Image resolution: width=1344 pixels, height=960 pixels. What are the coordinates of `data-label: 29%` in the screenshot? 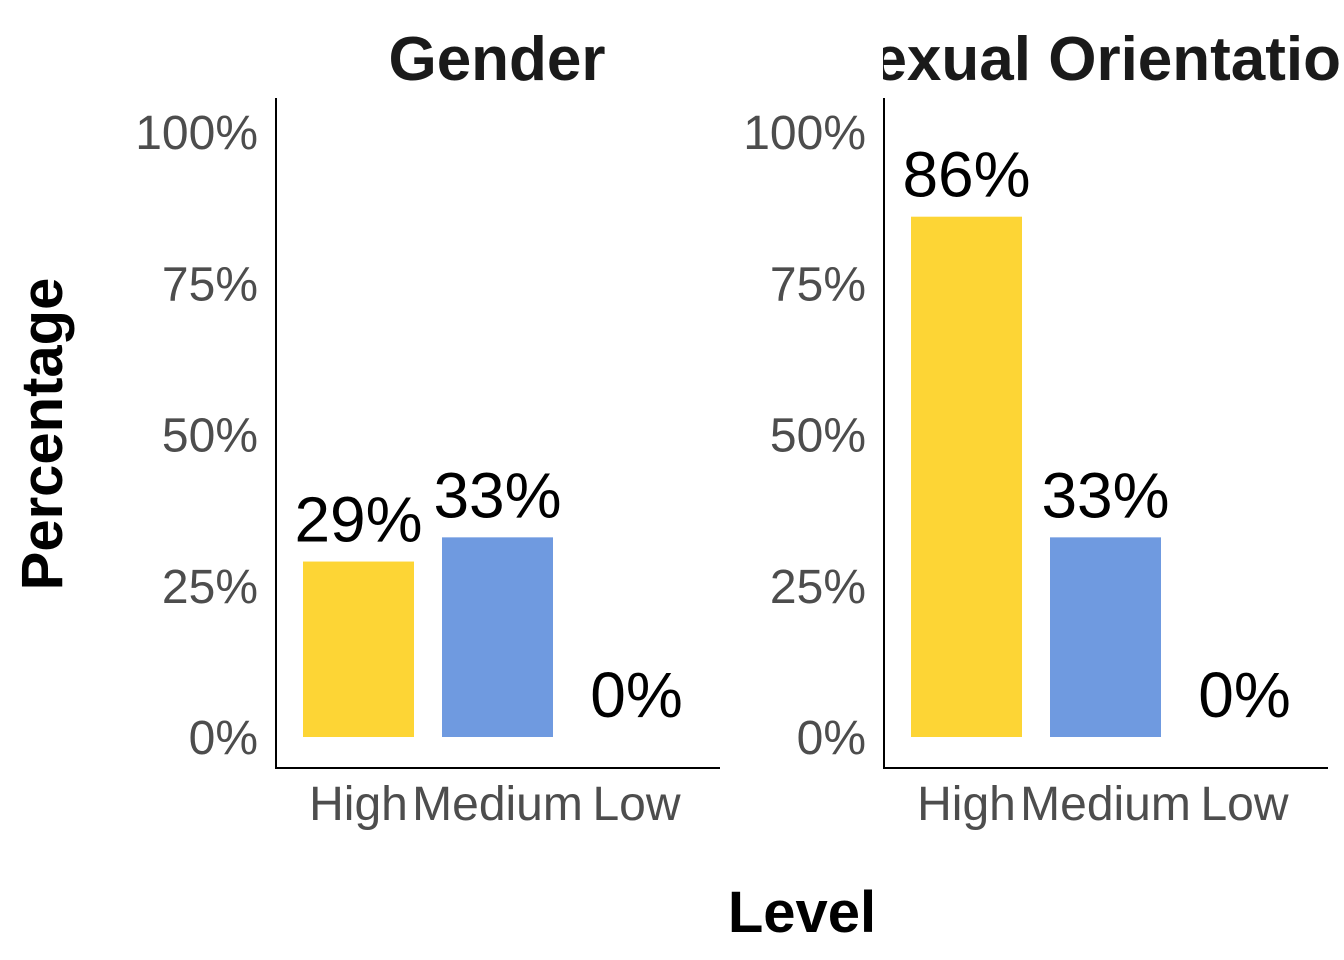 It's located at (358, 520).